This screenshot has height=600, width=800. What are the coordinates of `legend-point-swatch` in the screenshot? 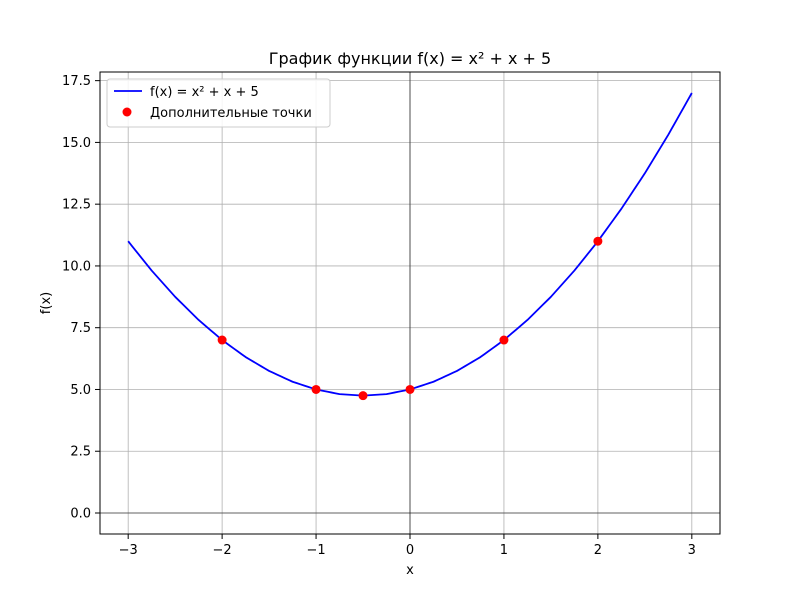 It's located at (127, 112).